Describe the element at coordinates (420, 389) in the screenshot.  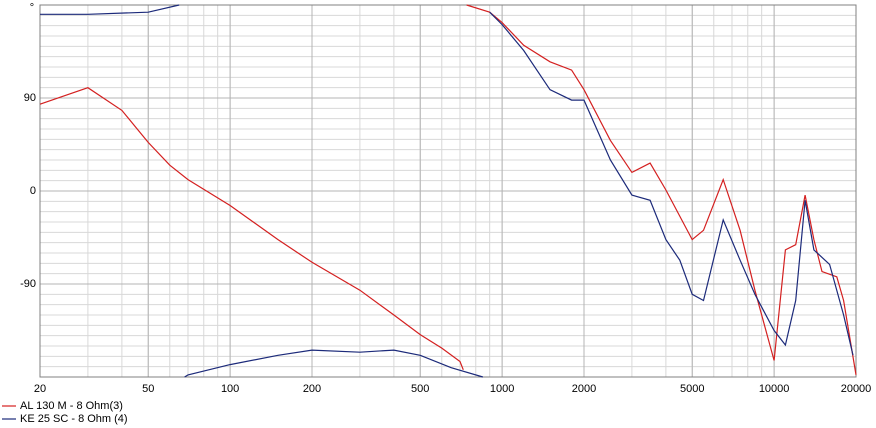
I see `x-tick-label: 500` at that location.